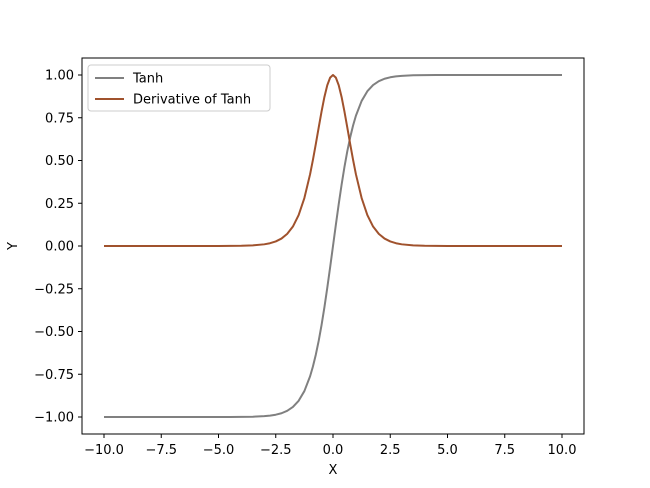  I want to click on x-tick-label: 7.5, so click(504, 450).